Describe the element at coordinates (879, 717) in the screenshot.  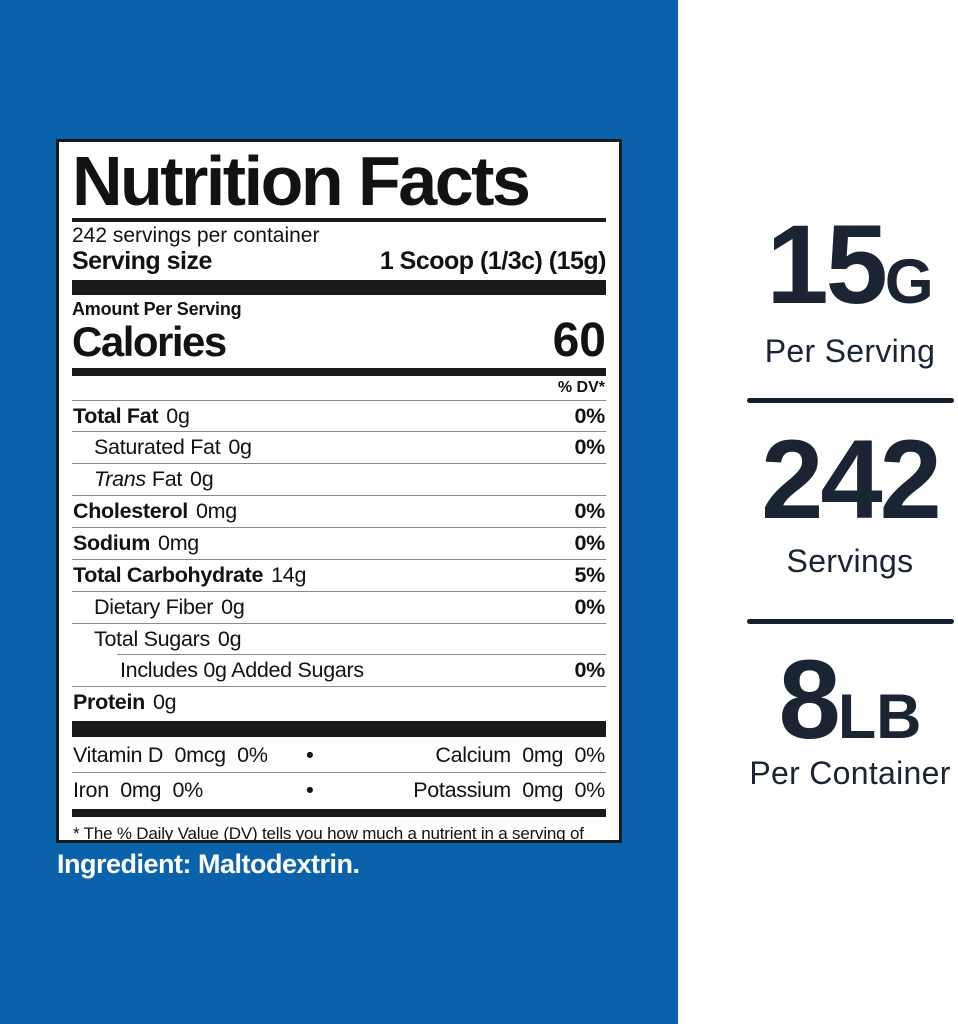
I see `stat-unit: LB` at that location.